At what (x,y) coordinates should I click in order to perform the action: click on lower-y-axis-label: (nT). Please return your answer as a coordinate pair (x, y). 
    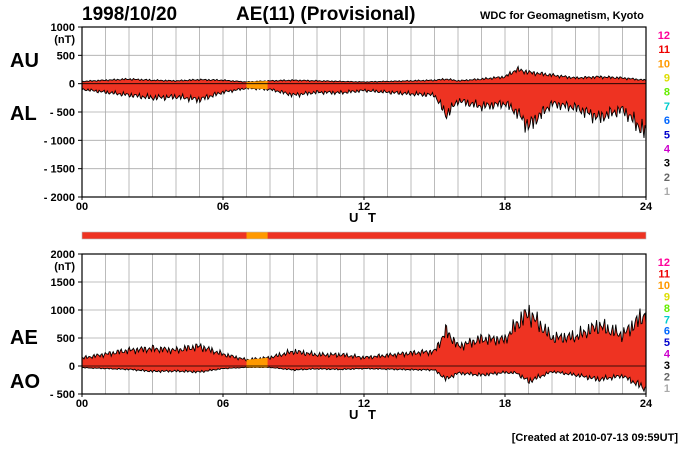
    Looking at the image, I should click on (64, 267).